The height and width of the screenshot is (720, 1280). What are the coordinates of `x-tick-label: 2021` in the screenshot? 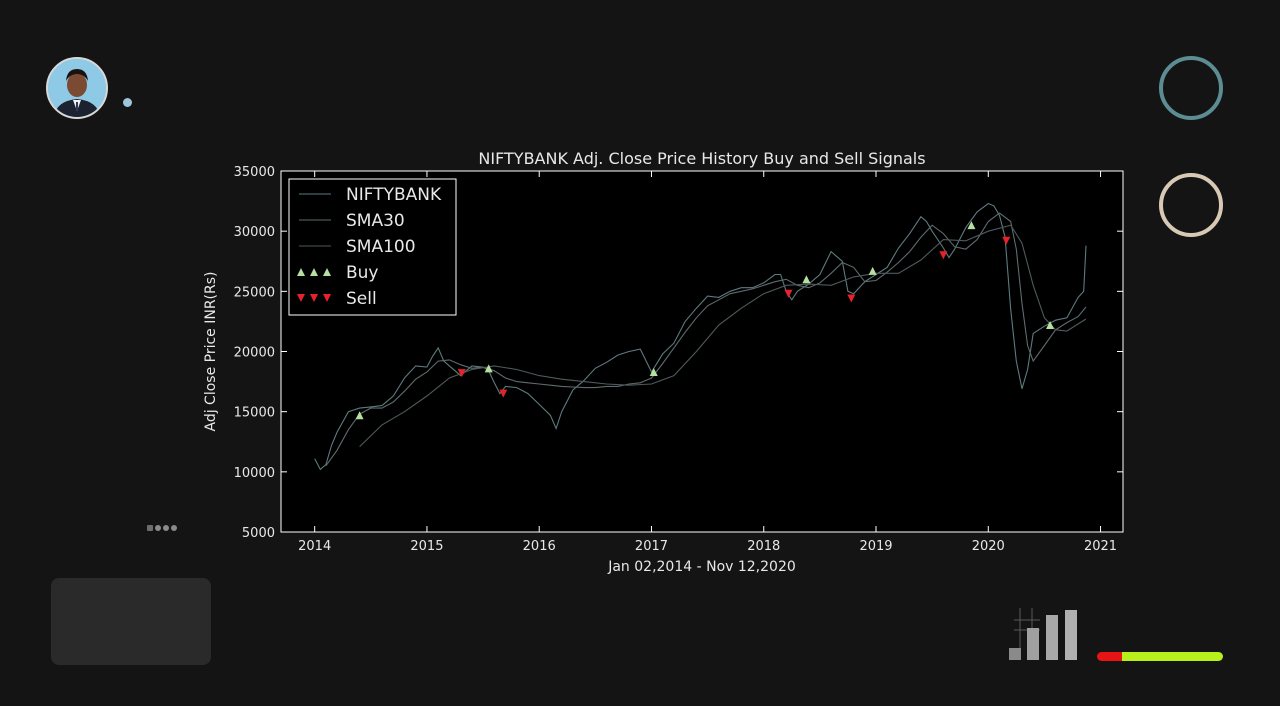 It's located at (1100, 546).